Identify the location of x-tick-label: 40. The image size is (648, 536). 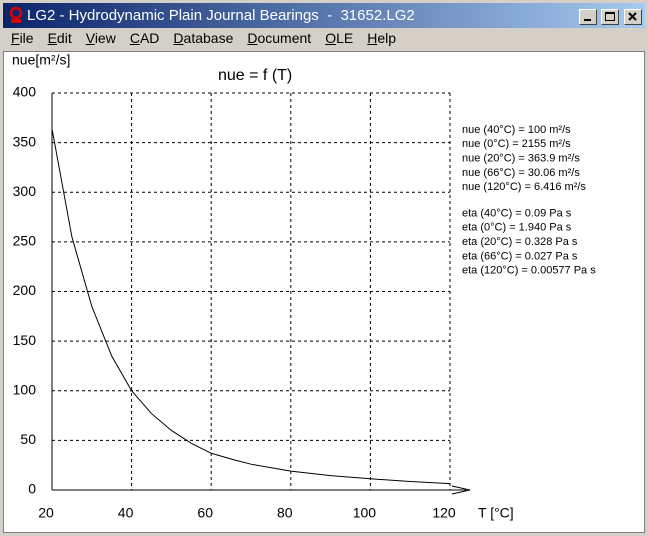
(126, 513).